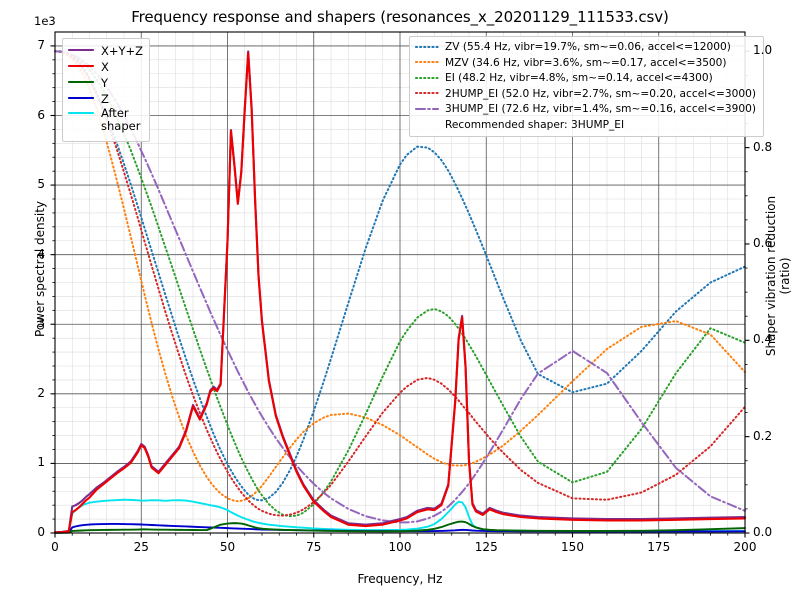  What do you see at coordinates (45, 21) in the screenshot?
I see `y-axis-exponent-label: 1e3` at bounding box center [45, 21].